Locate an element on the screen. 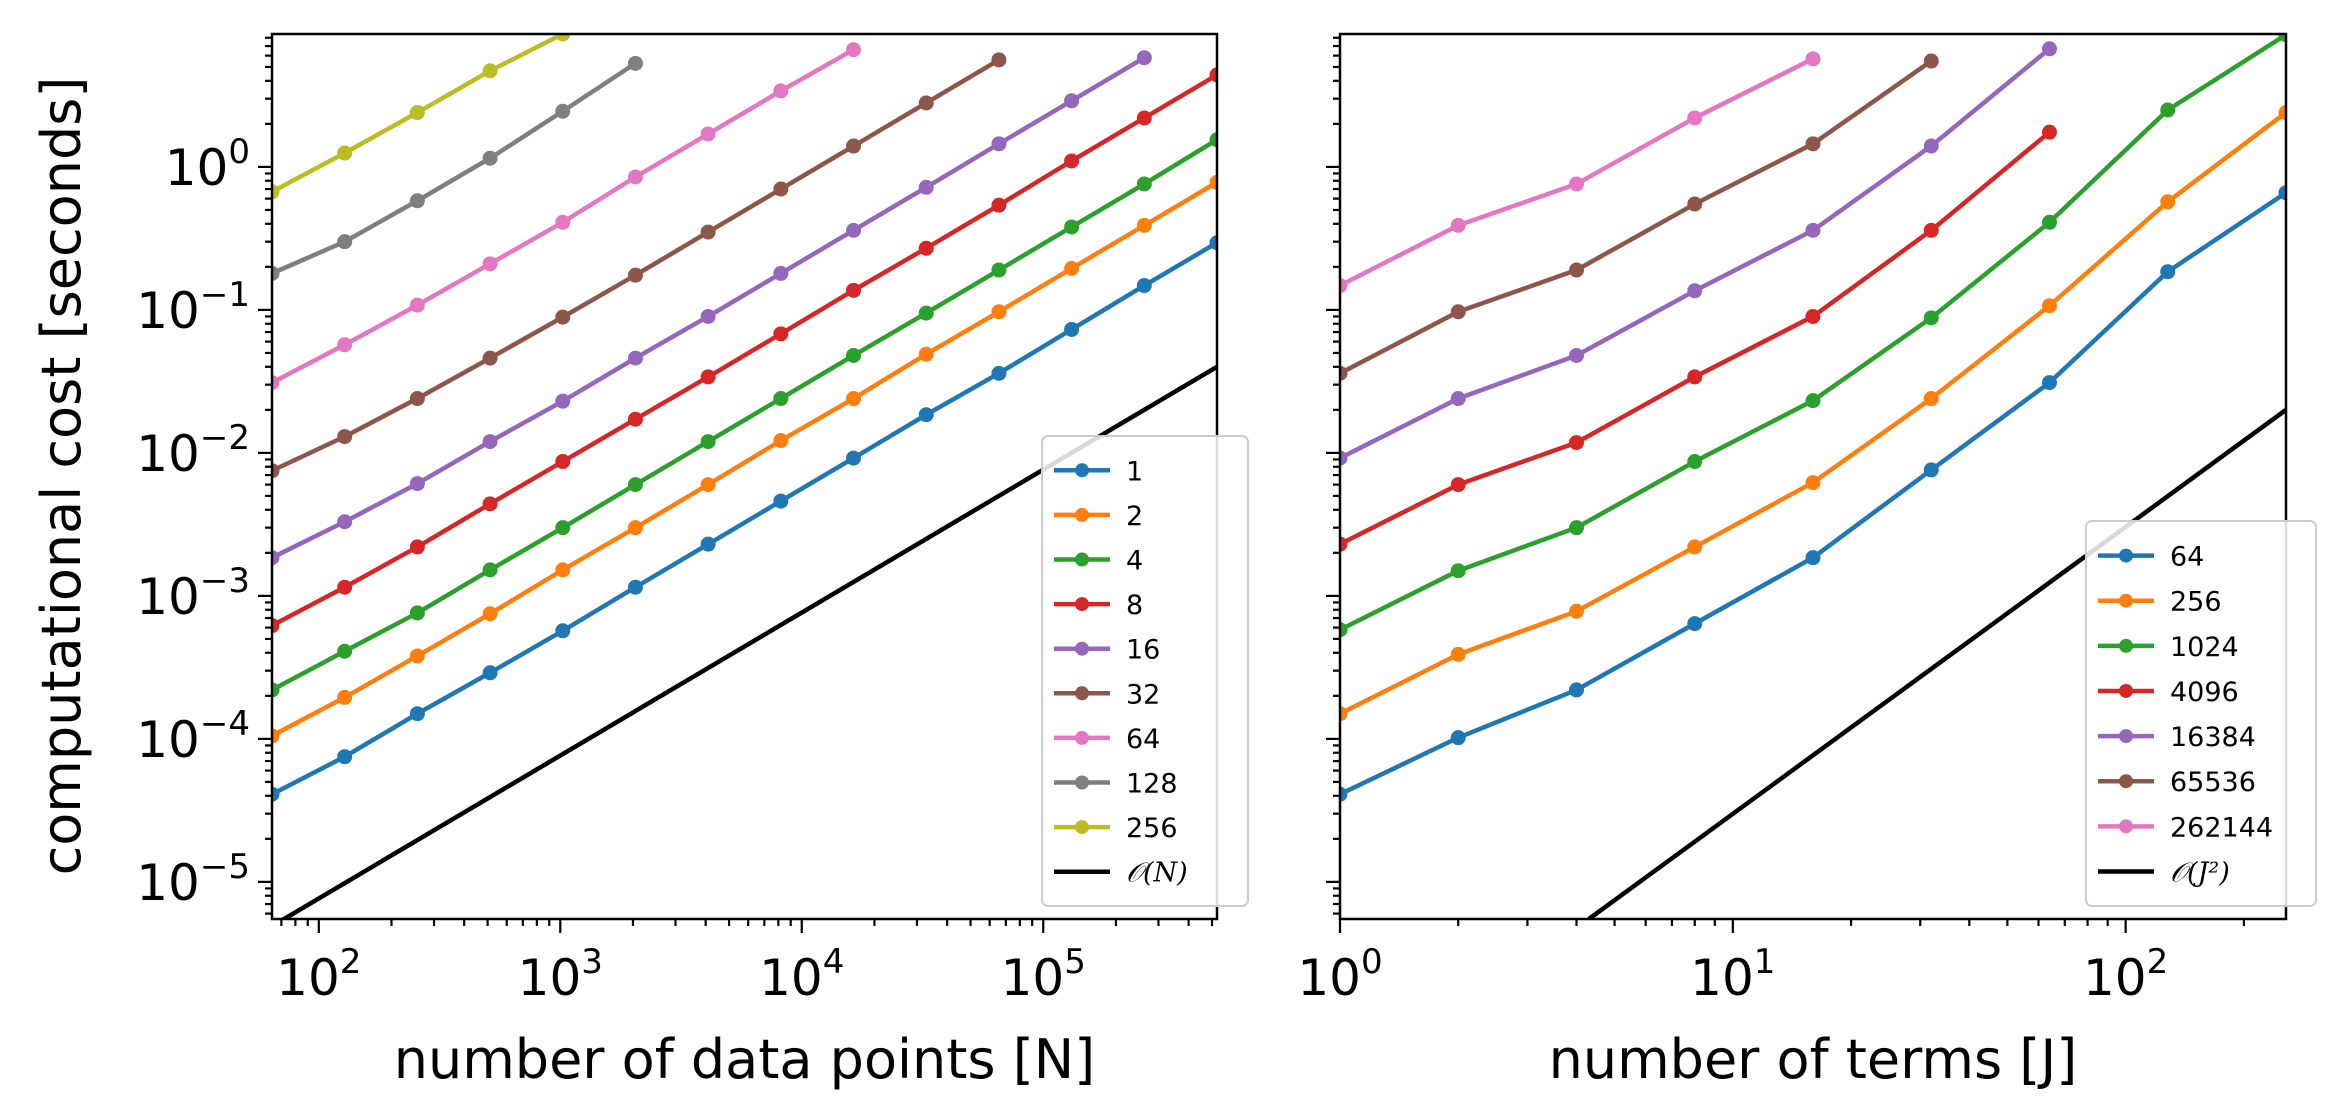  y-tick-label: 10⁻⁵ is located at coordinates (193, 879).